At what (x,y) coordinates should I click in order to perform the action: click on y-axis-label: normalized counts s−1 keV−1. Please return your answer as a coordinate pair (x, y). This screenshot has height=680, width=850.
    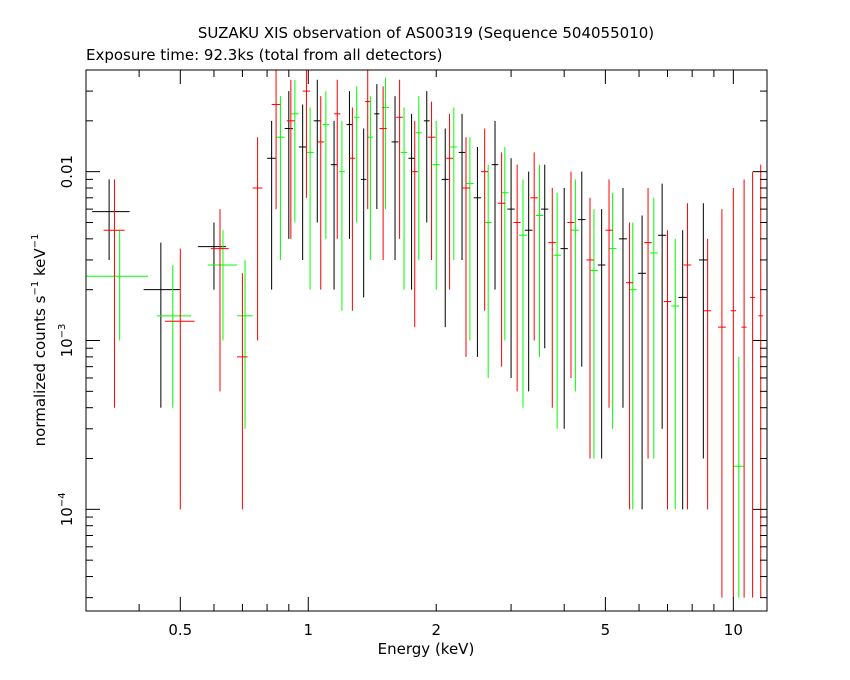
    Looking at the image, I should click on (39, 340).